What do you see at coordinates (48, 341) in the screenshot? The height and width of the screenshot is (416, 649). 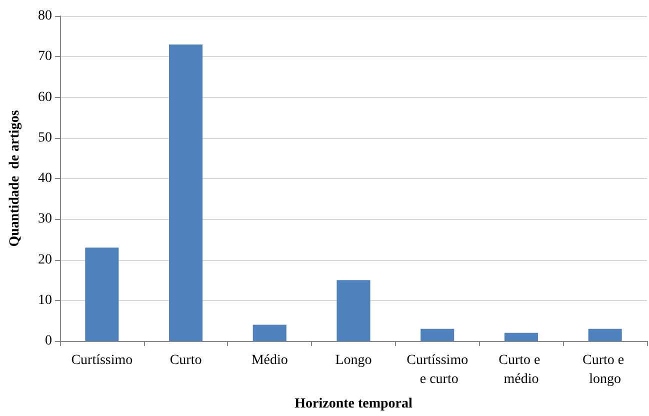 I see `y-tick-label: 0` at bounding box center [48, 341].